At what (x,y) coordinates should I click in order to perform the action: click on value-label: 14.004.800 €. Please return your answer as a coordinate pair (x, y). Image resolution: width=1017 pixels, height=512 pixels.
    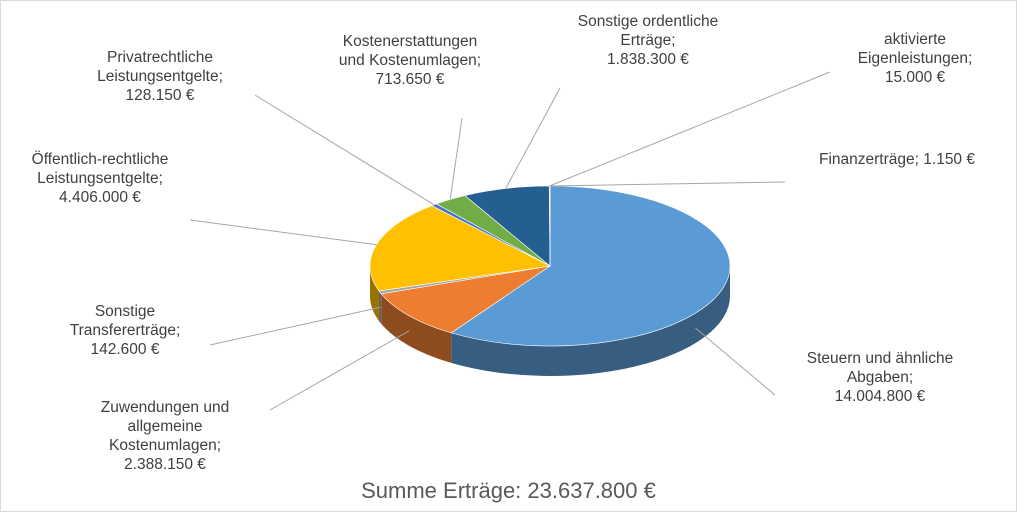
    Looking at the image, I should click on (880, 396).